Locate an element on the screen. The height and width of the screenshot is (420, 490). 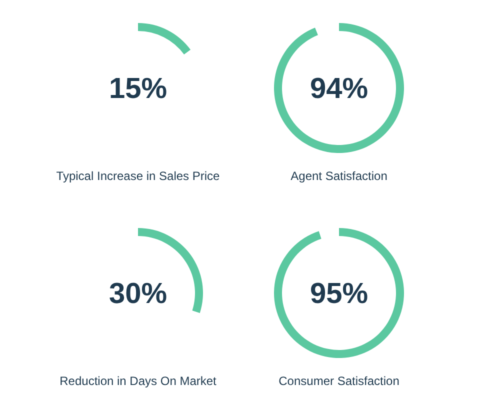
text: Agent Satisfaction is located at coordinates (339, 176).